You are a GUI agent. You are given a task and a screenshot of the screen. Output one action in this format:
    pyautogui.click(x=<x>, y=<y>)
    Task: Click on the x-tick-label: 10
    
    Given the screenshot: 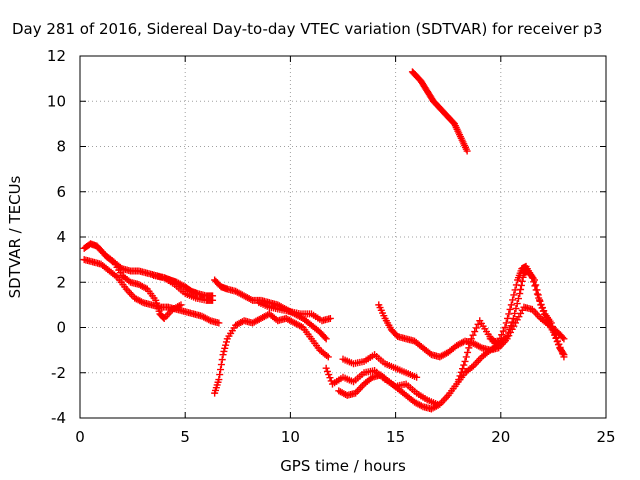 What is the action you would take?
    pyautogui.click(x=290, y=437)
    